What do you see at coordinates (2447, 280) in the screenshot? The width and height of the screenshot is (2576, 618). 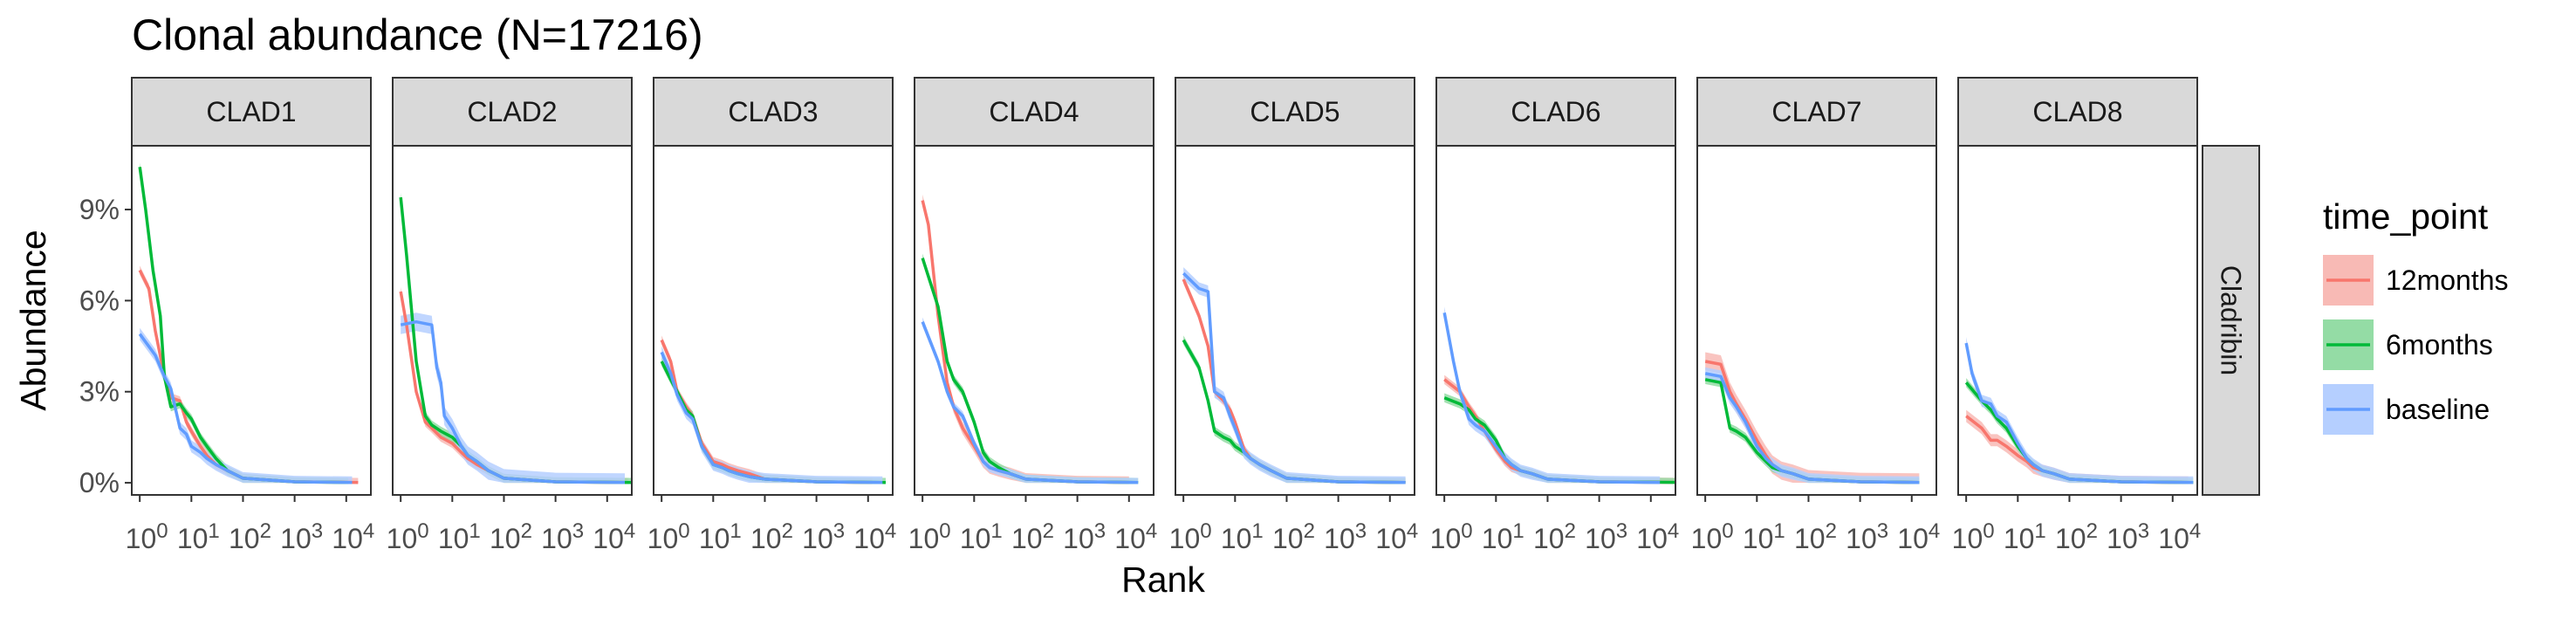 I see `legend-label: 12months` at bounding box center [2447, 280].